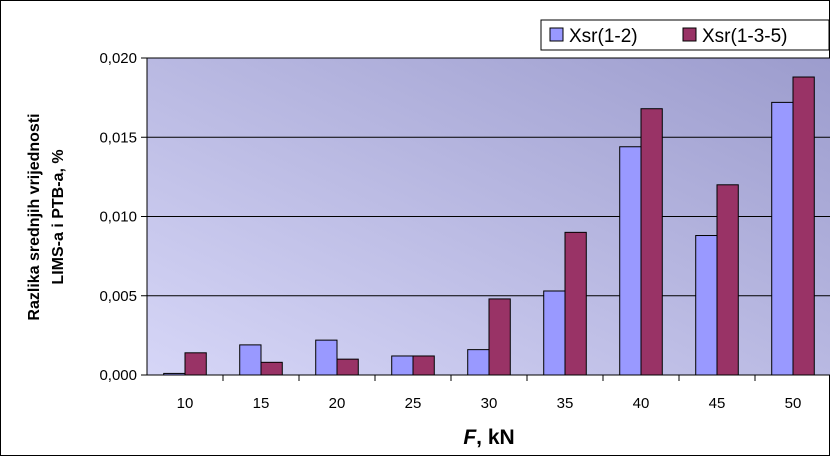 This screenshot has height=457, width=830. What do you see at coordinates (745, 36) in the screenshot?
I see `legend-label-series-2: Xsr(1-3-5)` at bounding box center [745, 36].